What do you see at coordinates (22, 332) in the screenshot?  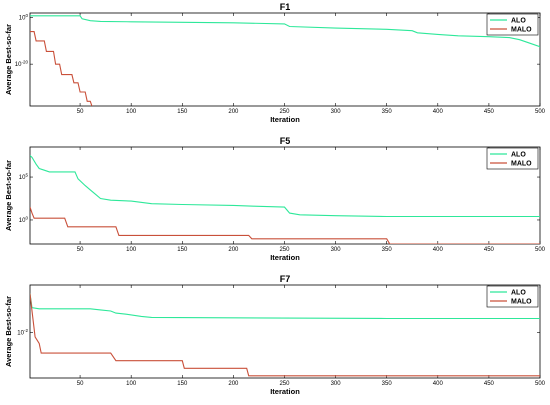 I see `y-tick-label: 10⁻²` at bounding box center [22, 332].